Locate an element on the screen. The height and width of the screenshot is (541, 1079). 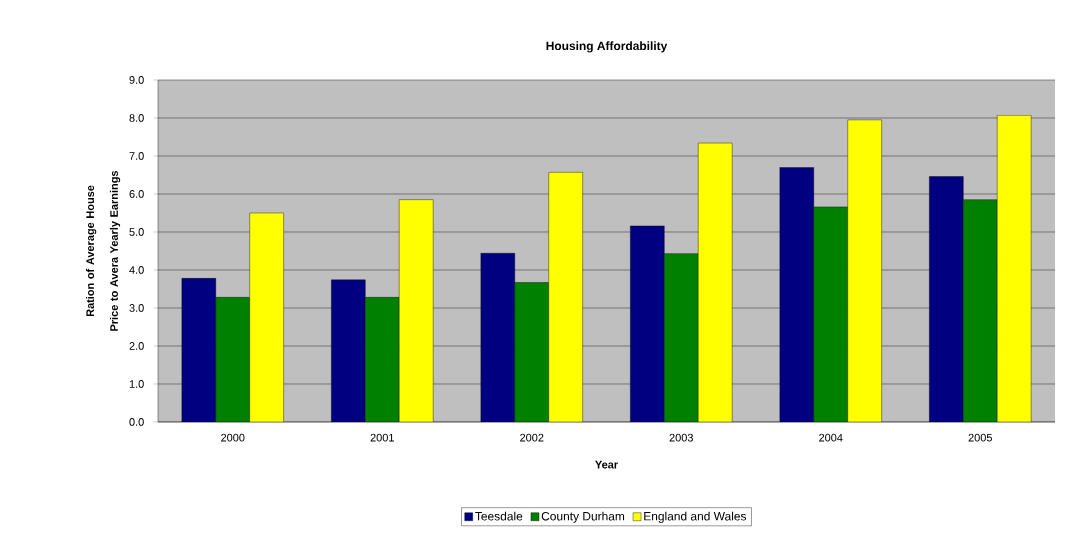
legend-label: Teesdale is located at coordinates (499, 516).